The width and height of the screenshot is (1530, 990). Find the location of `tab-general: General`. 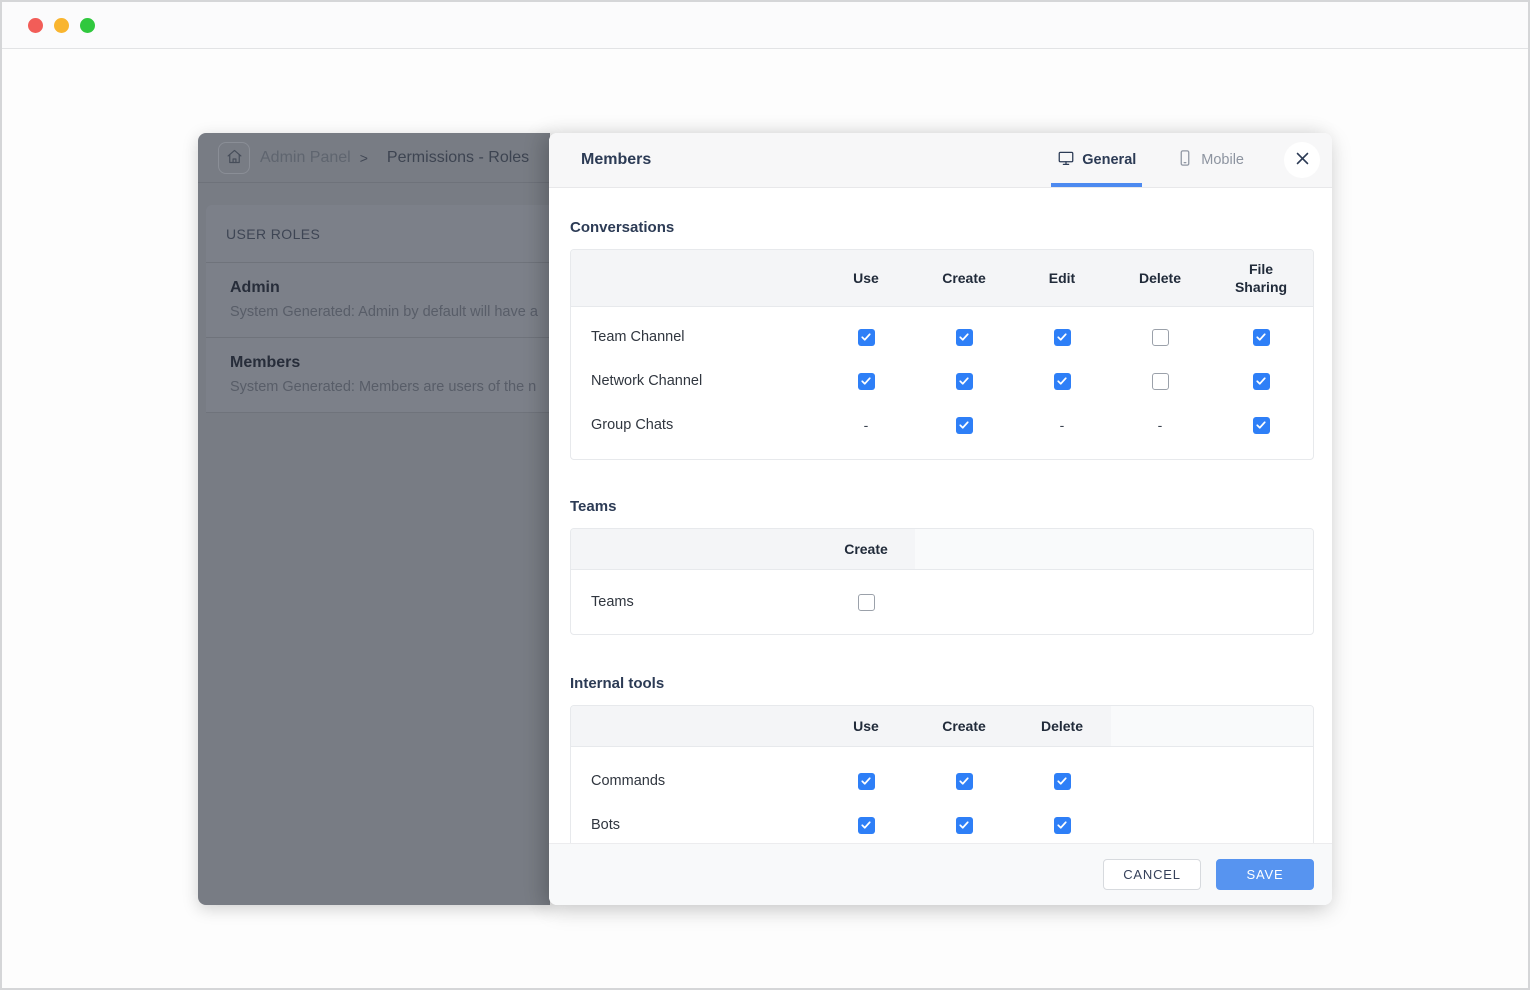

tab-general: General is located at coordinates (1097, 160).